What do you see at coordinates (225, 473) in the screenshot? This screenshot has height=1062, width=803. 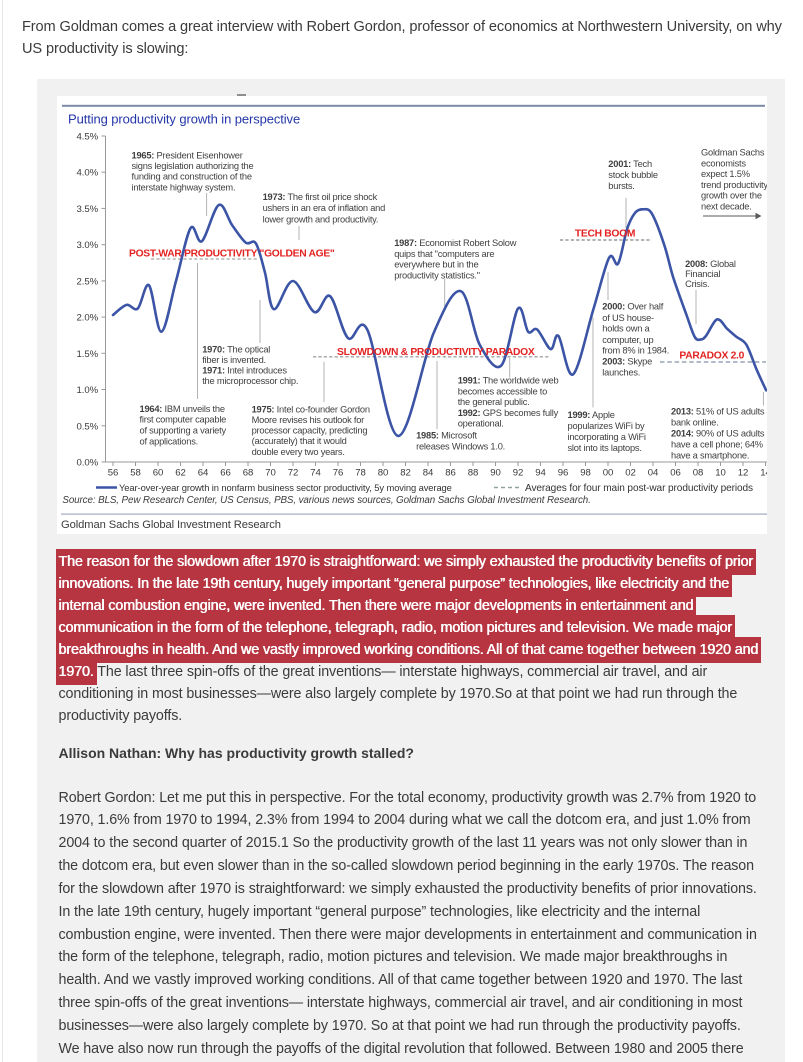 I see `svg-text: 66` at bounding box center [225, 473].